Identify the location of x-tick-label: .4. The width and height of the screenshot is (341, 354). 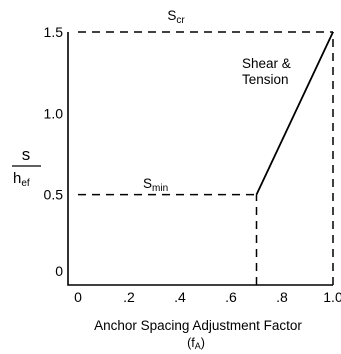
(180, 297).